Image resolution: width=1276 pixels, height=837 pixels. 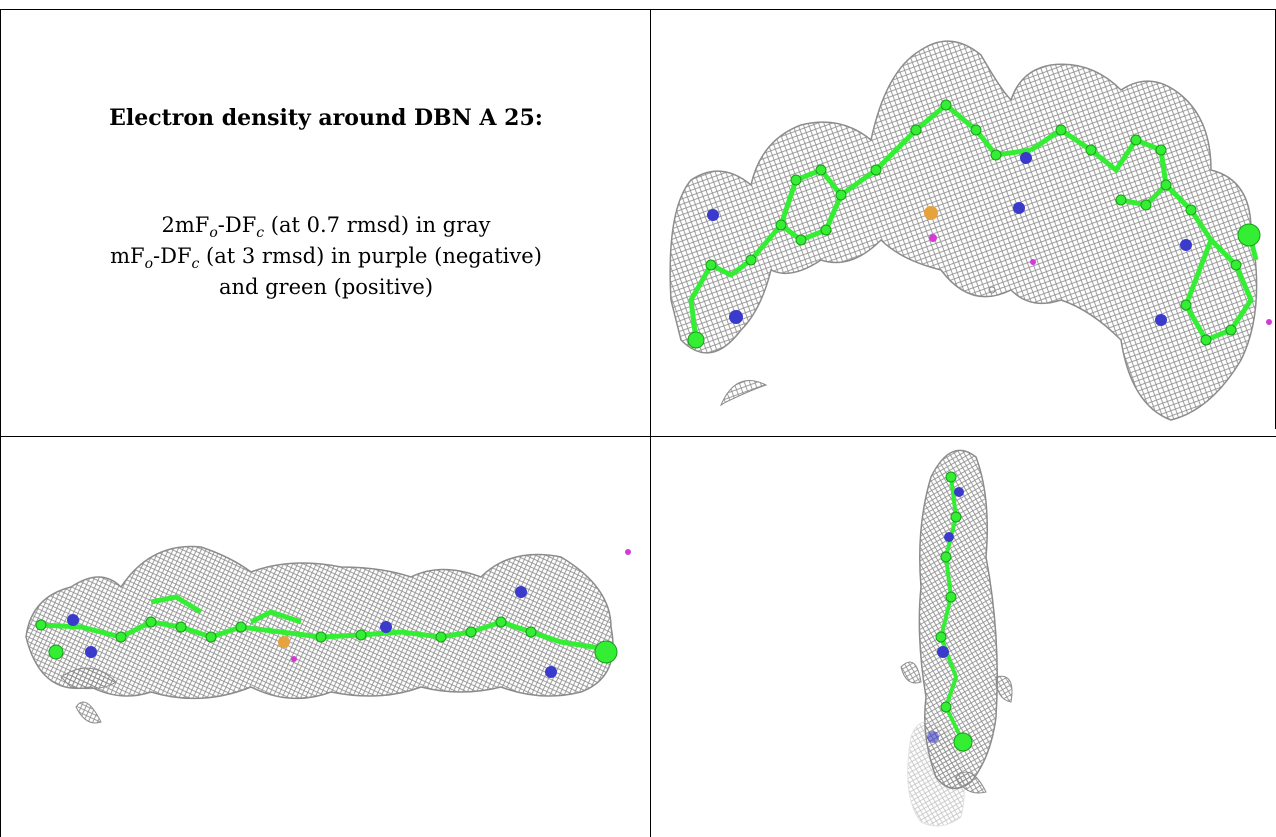 I want to click on mesh-envelope, so click(x=319, y=622).